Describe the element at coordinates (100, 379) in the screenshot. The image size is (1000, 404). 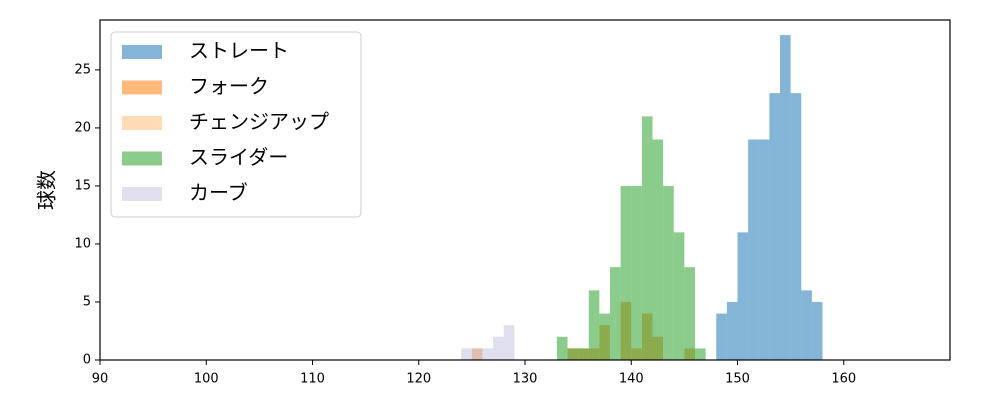
I see `x-tick-label: 90` at that location.